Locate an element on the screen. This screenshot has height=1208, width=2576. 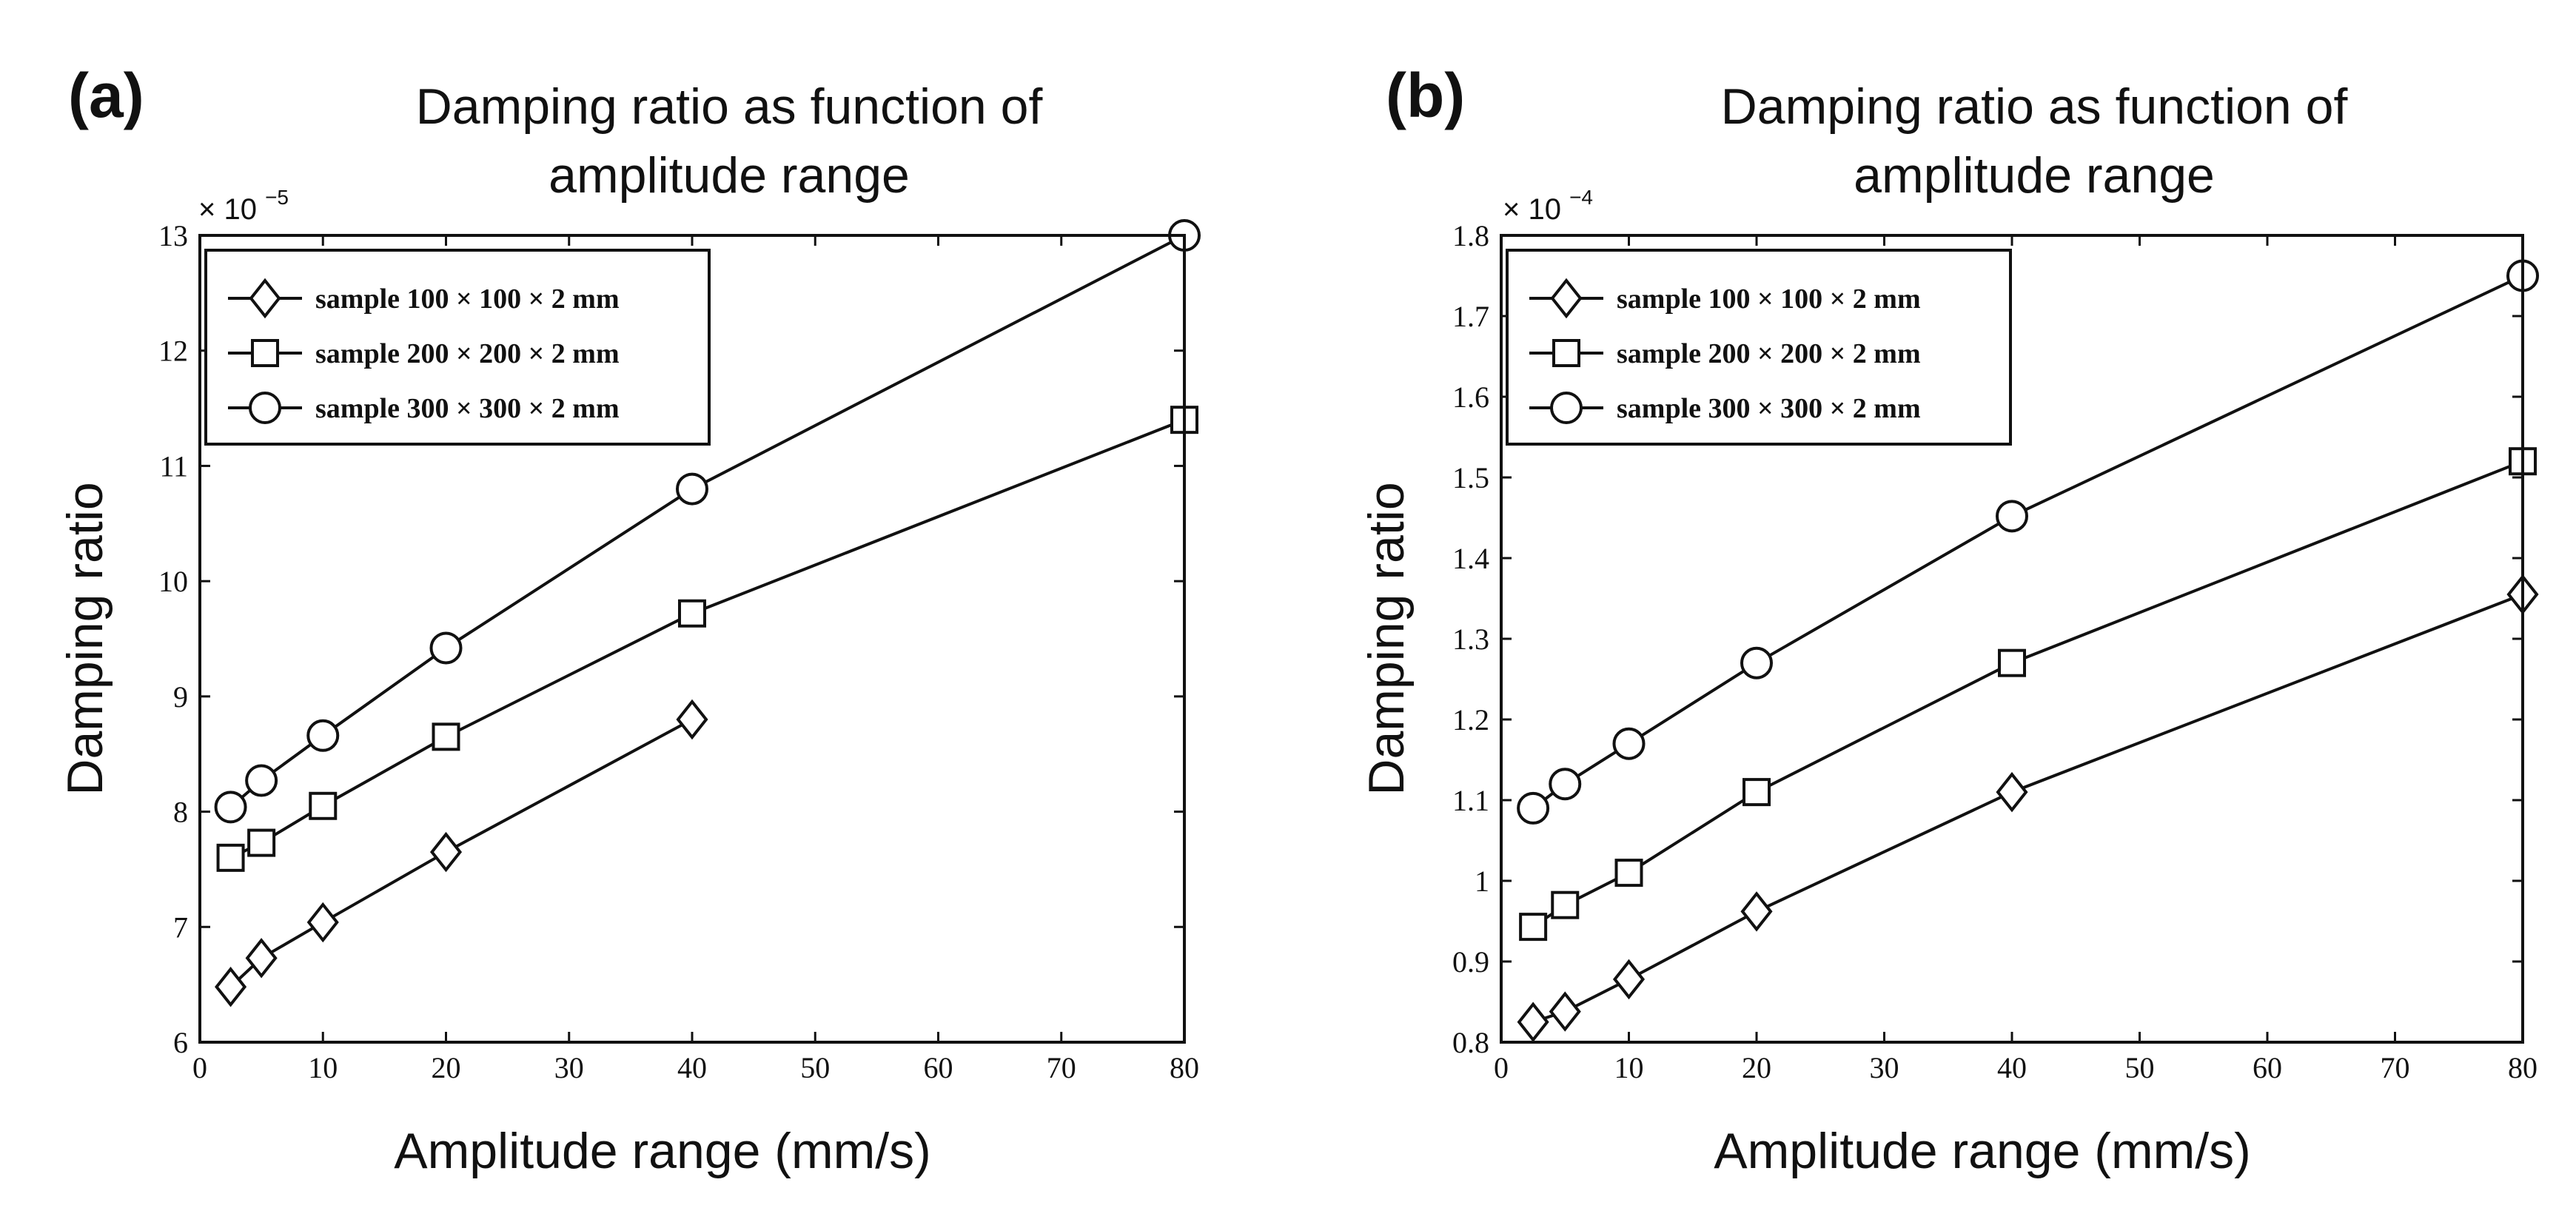
y-tick-label: 13 is located at coordinates (173, 235).